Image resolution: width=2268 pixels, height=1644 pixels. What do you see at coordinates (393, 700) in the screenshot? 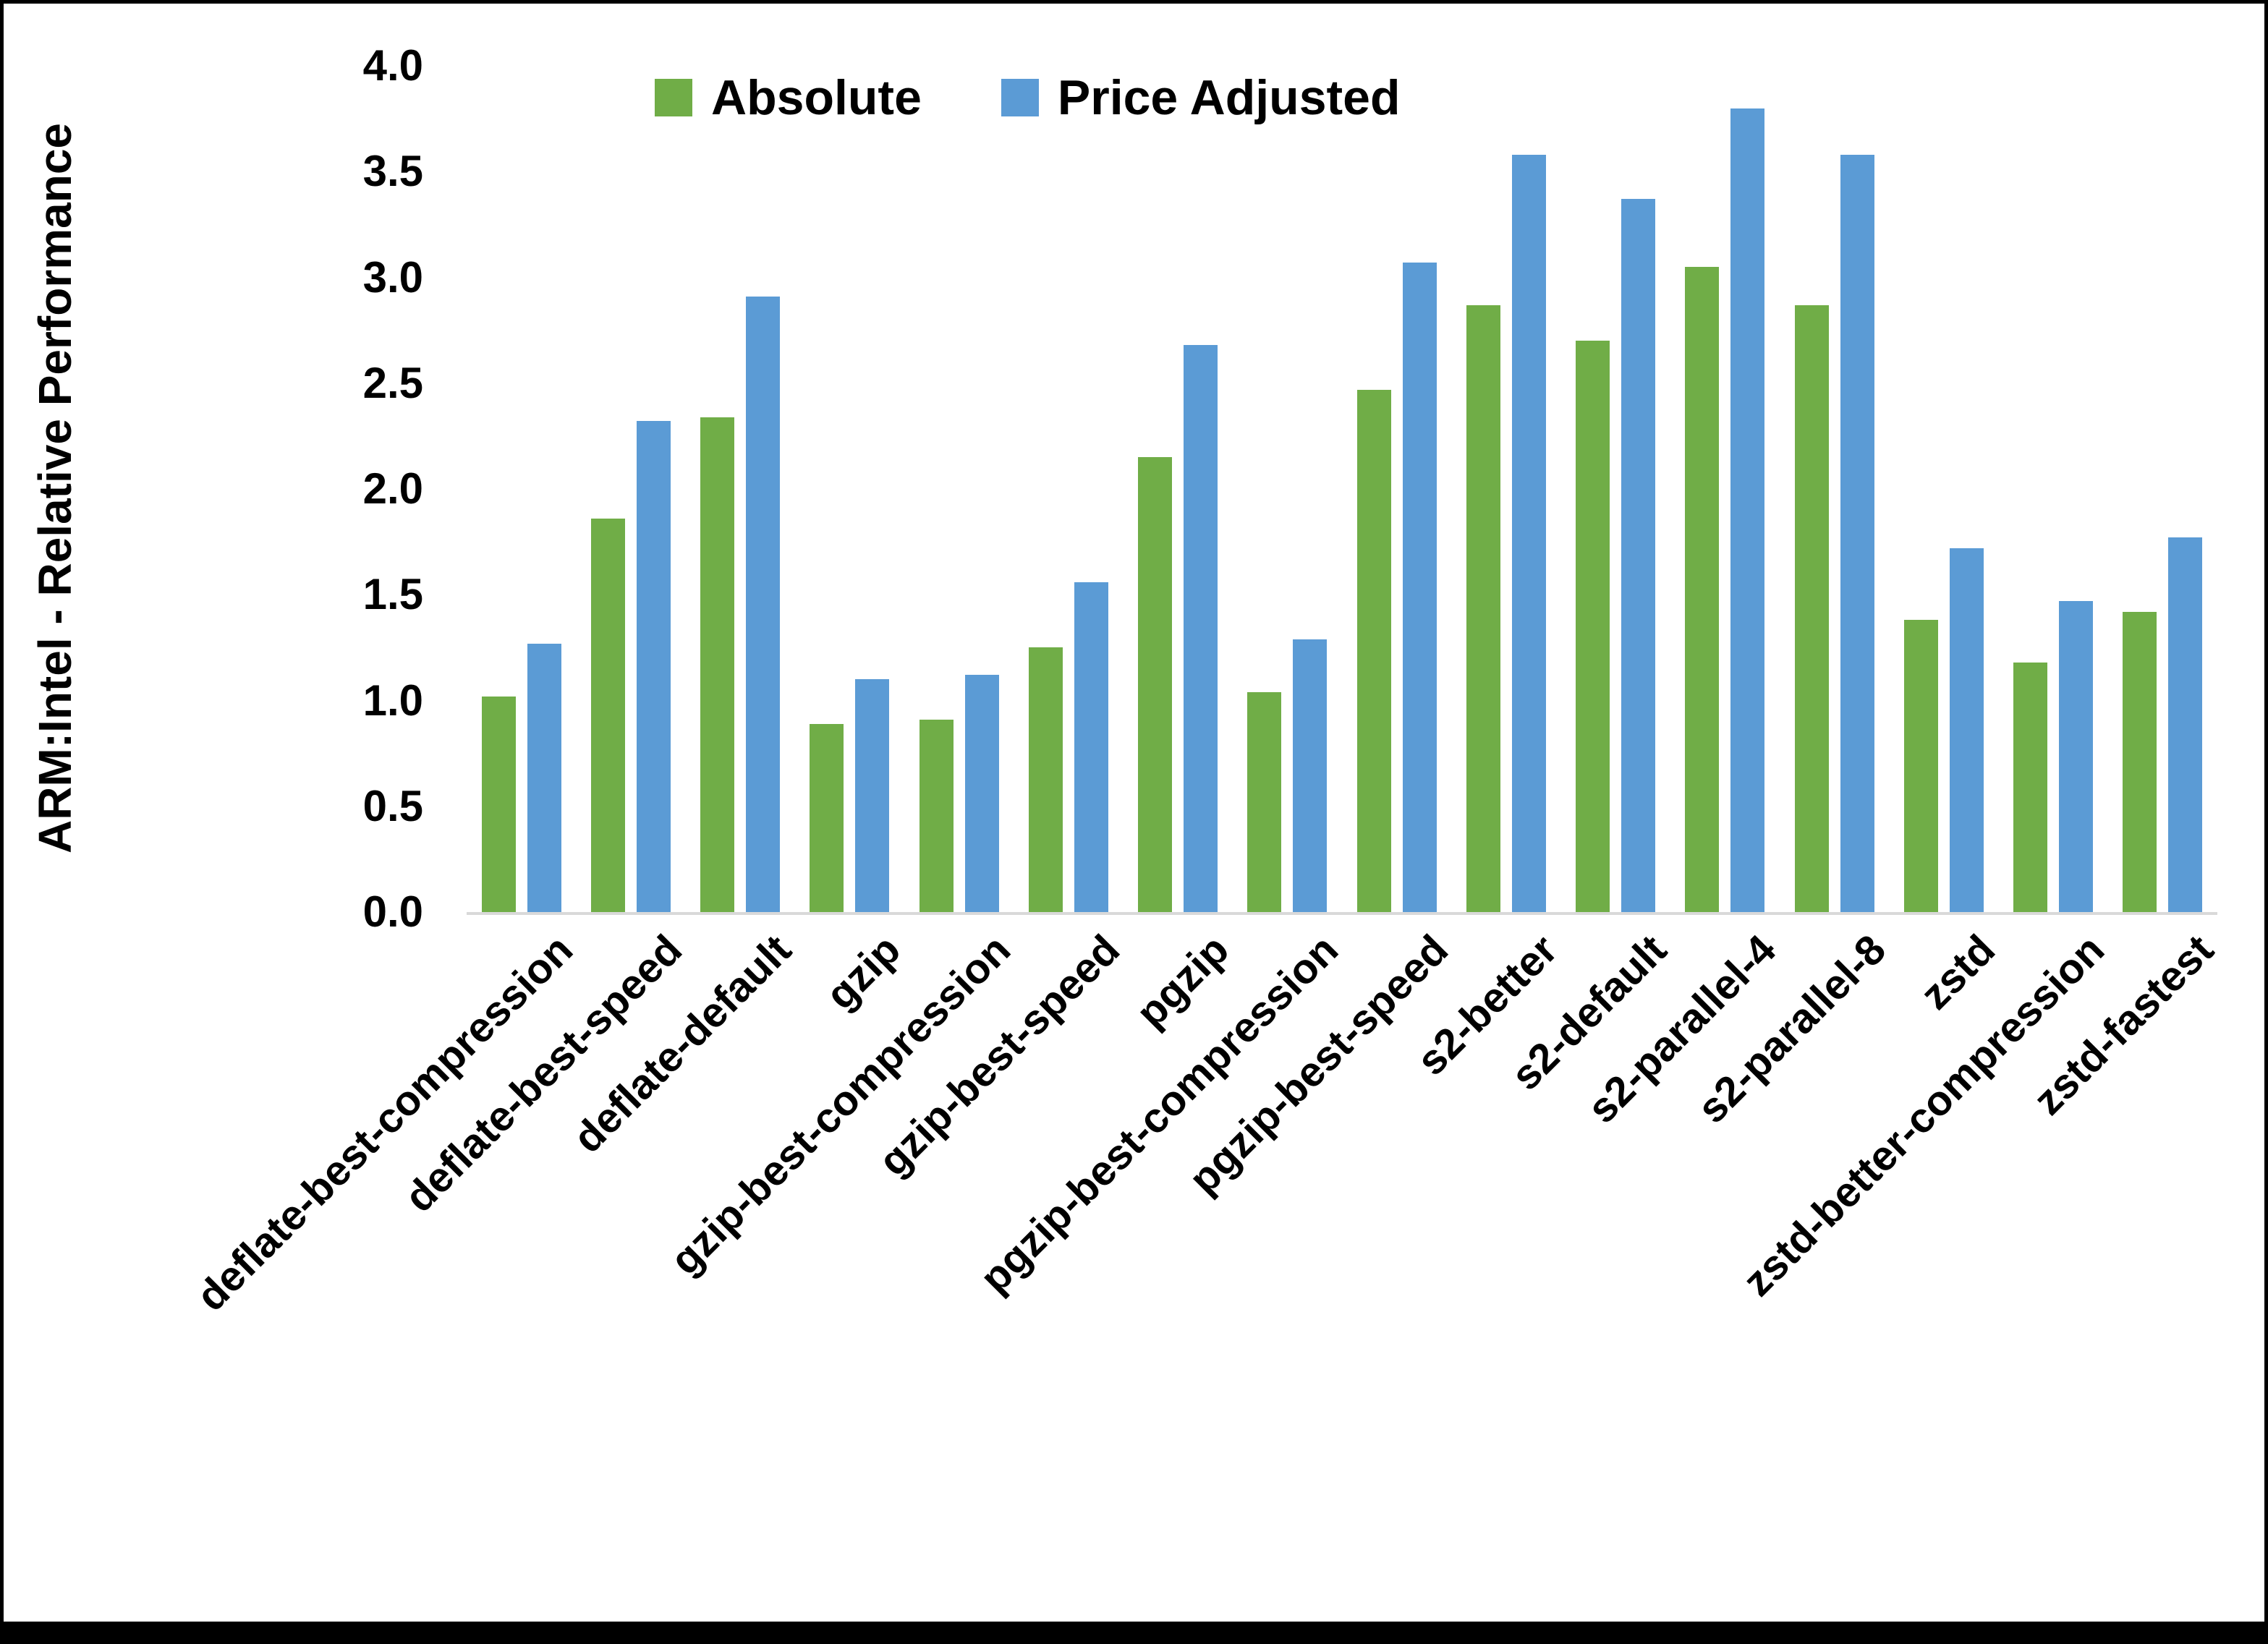
I see `y-tick-label: 1.0` at bounding box center [393, 700].